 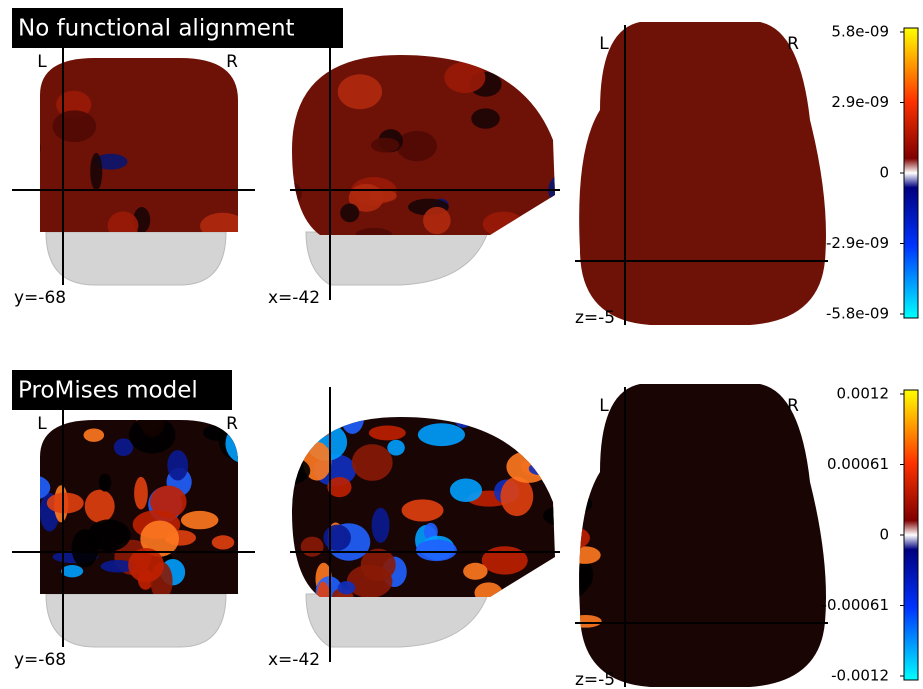 What do you see at coordinates (108, 391) in the screenshot?
I see `panel-title: ProMises model` at bounding box center [108, 391].